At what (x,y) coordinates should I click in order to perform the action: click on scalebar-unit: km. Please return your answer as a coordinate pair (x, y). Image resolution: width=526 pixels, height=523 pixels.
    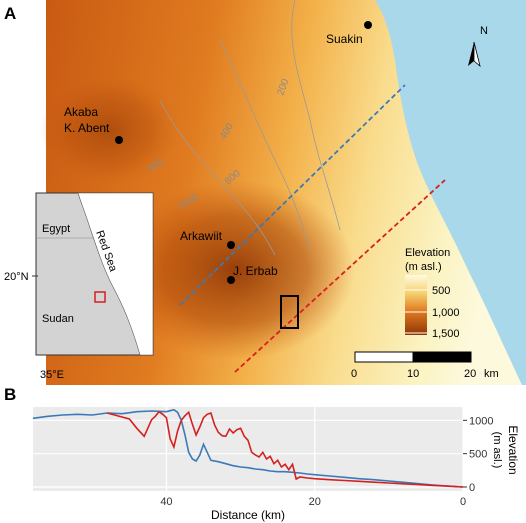
    Looking at the image, I should click on (491, 374).